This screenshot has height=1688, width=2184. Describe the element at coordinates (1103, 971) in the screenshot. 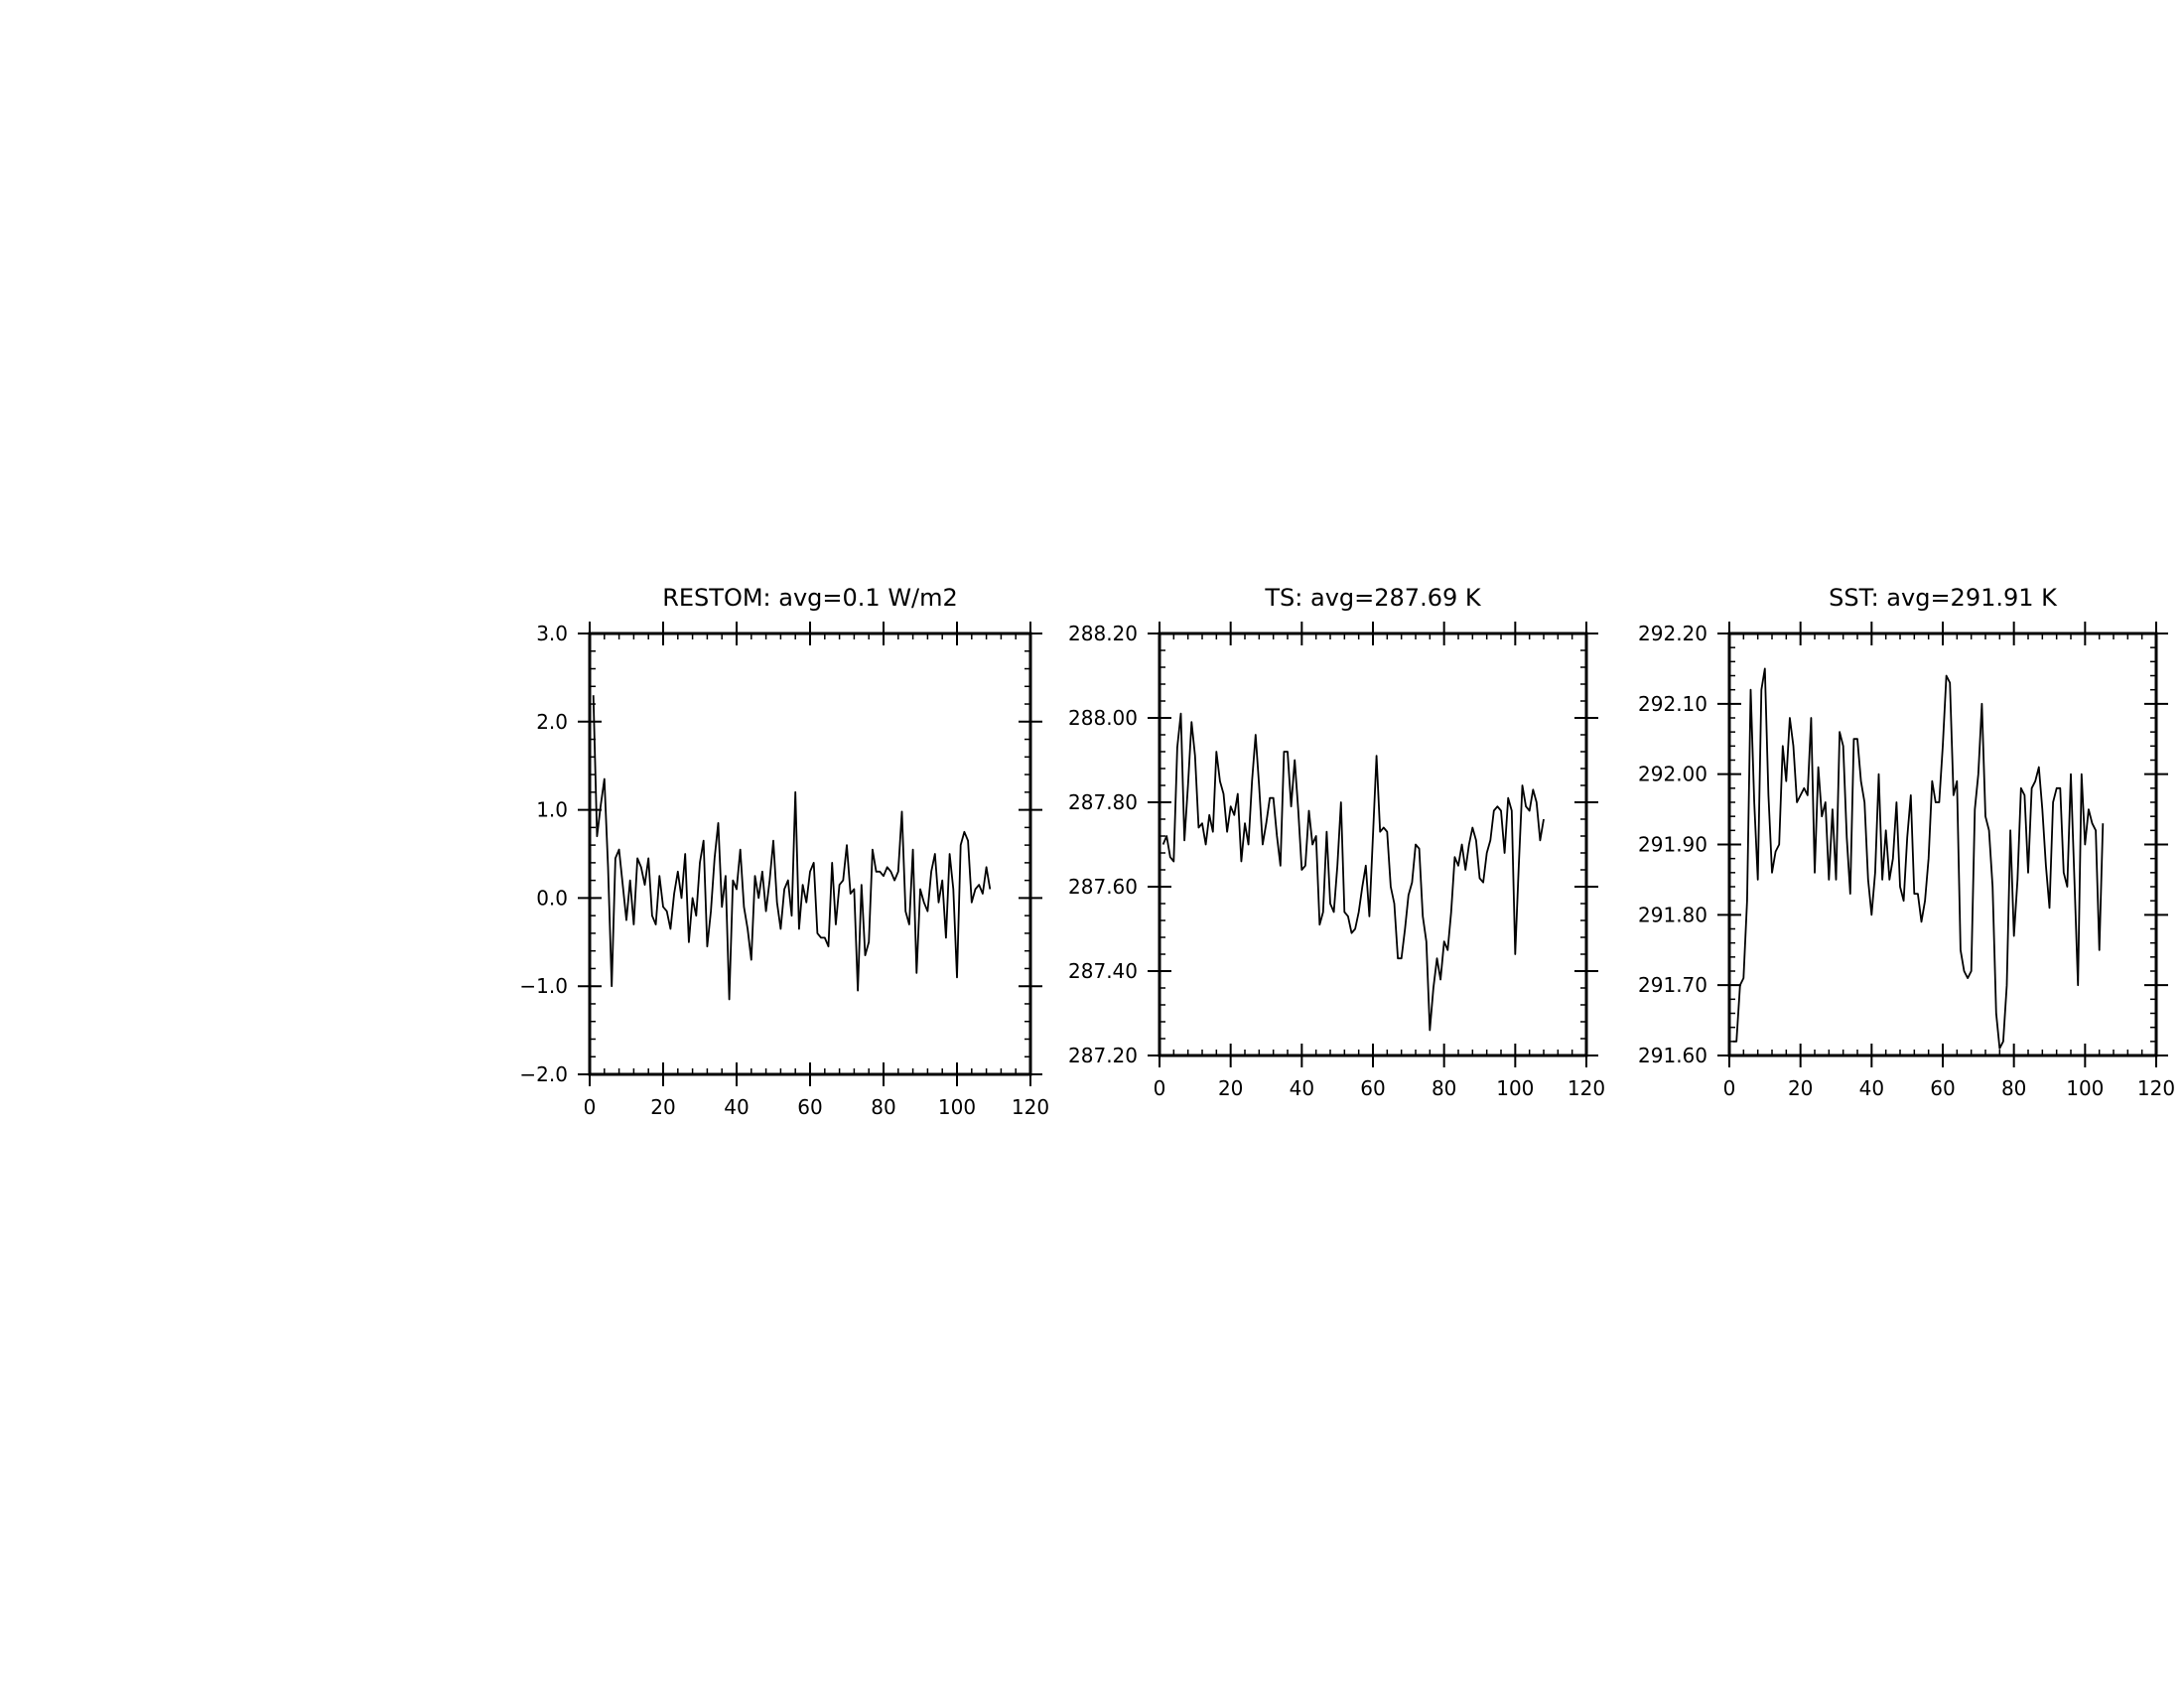

I see `chart-2-y-tick-label: 287.40` at that location.